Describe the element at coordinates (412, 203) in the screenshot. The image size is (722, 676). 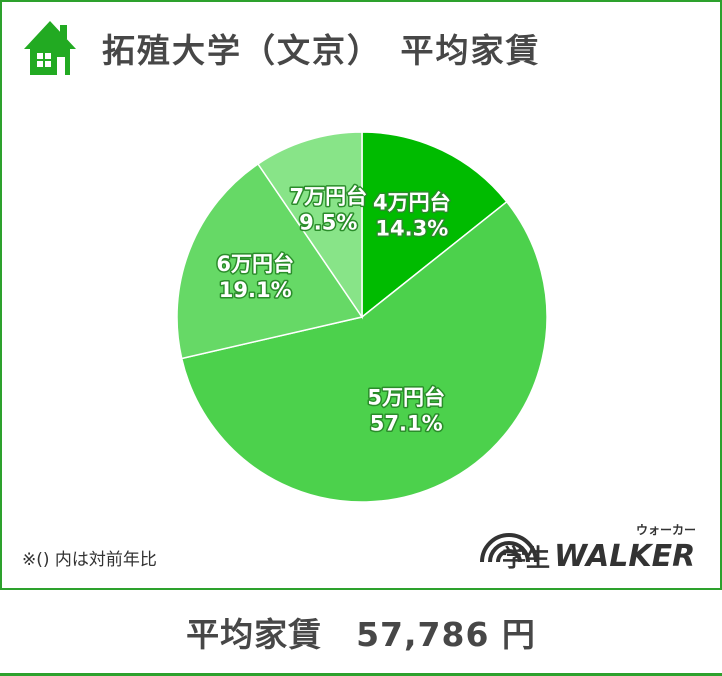
I see `slice-label-1: 4万円台` at that location.